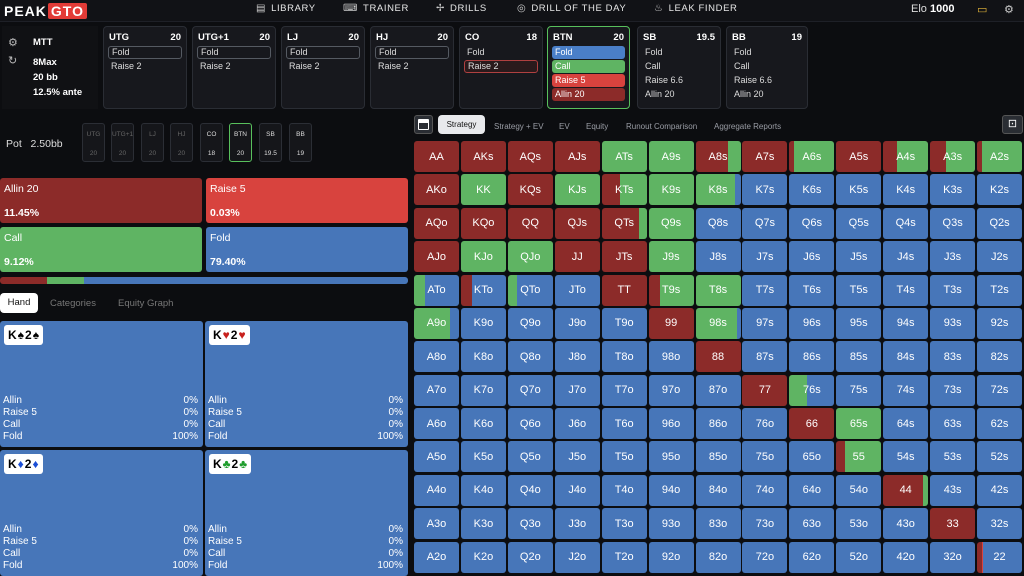 The image size is (1024, 576). Describe the element at coordinates (718, 356) in the screenshot. I see `hand-cell: 88` at that location.